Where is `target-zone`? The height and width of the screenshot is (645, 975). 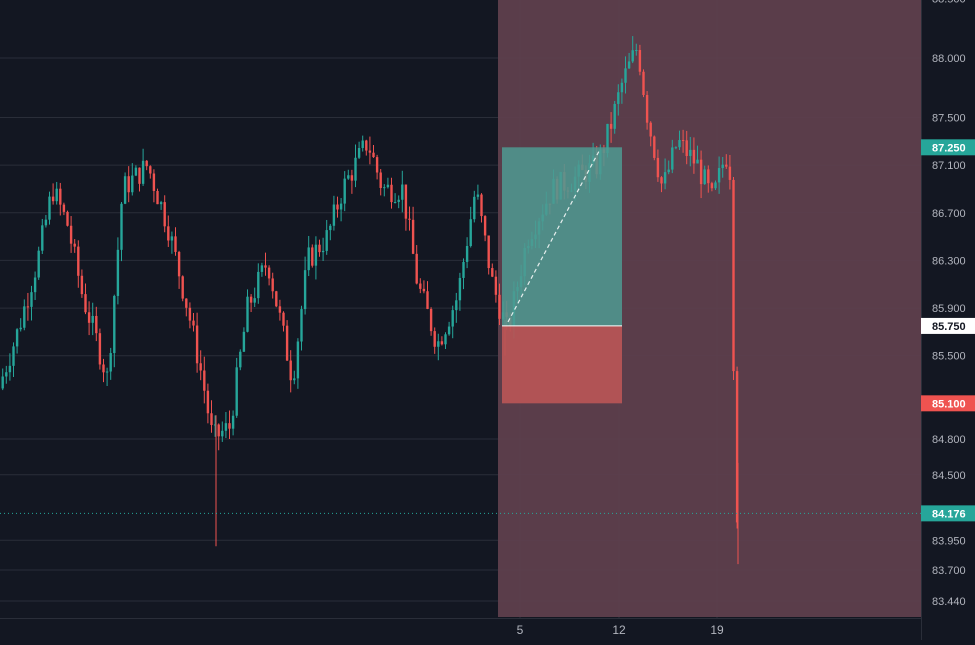 target-zone is located at coordinates (562, 236).